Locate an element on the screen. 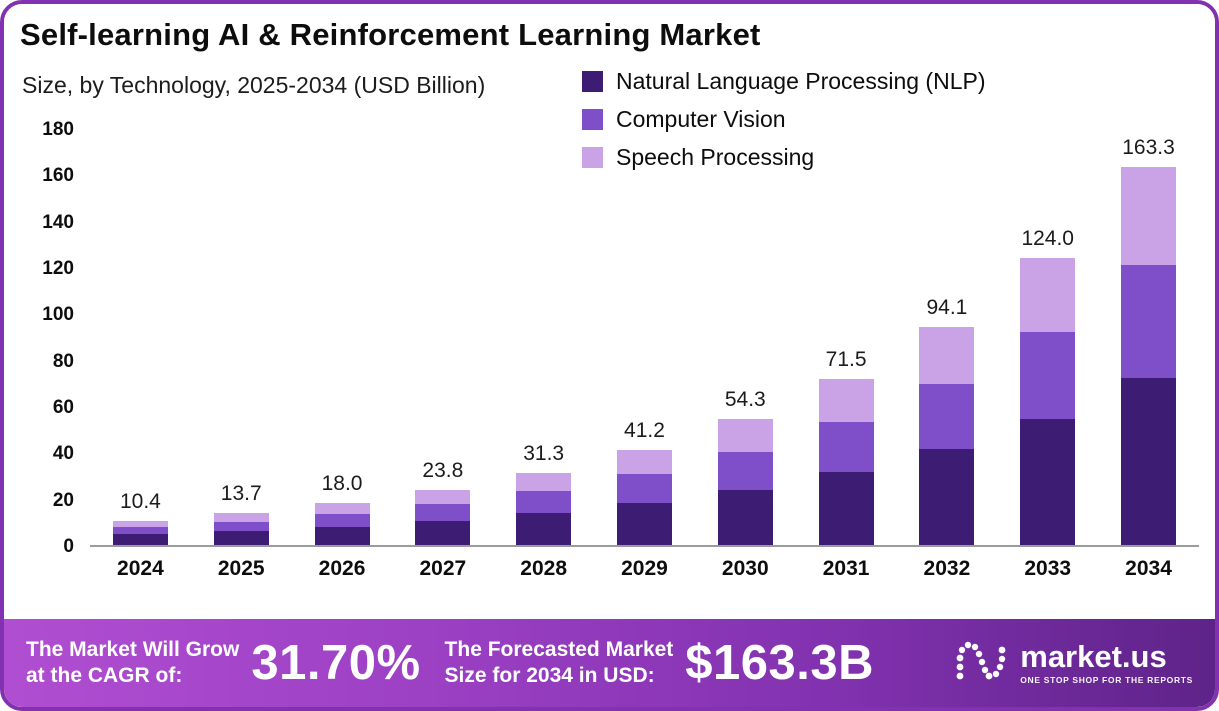 Image resolution: width=1219 pixels, height=711 pixels. y-tick-label: 180 is located at coordinates (58, 129).